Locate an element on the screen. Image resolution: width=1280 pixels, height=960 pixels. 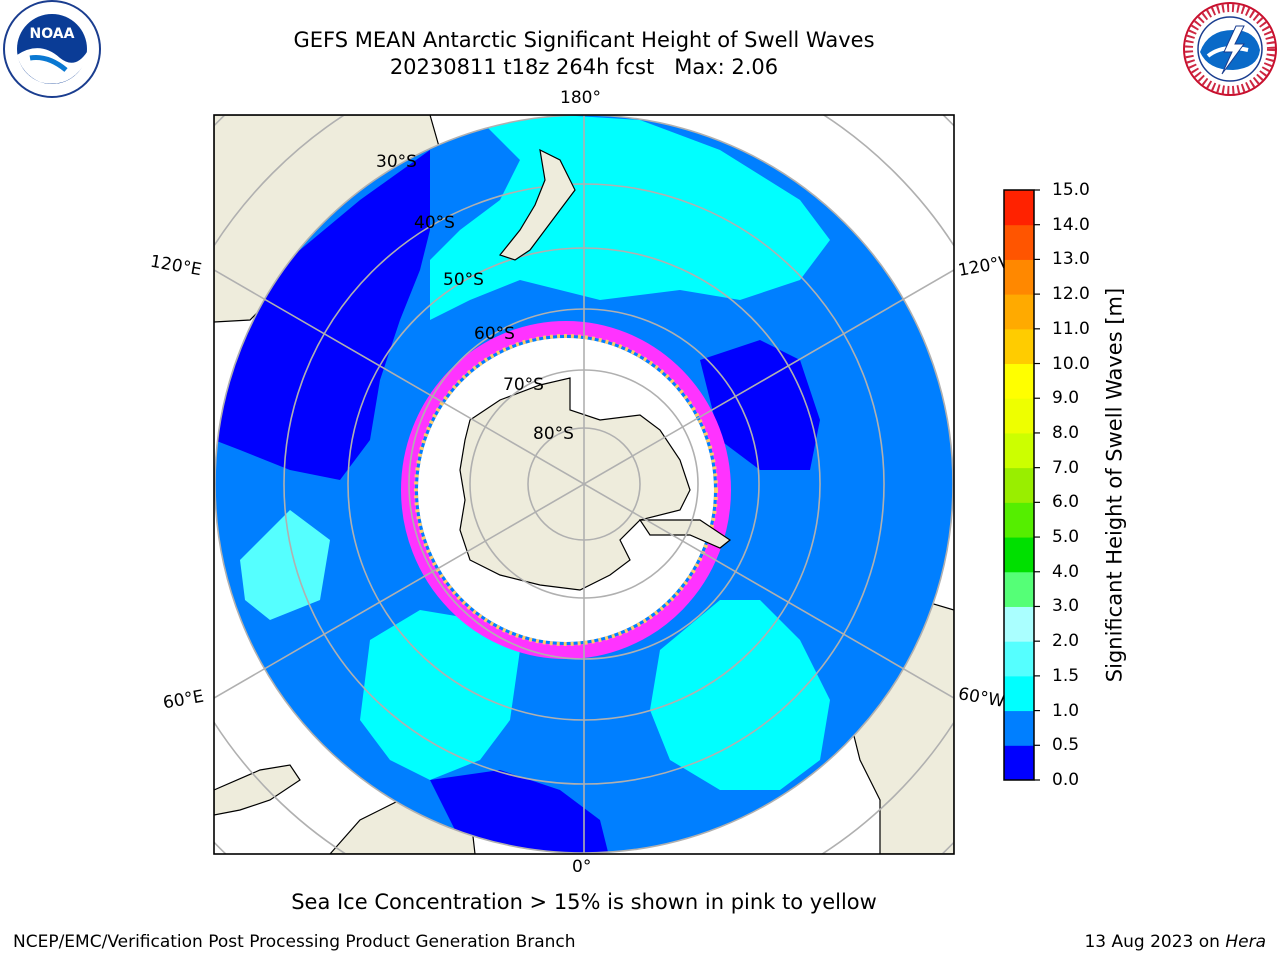
new-zealand-landmass is located at coordinates (537, 204).